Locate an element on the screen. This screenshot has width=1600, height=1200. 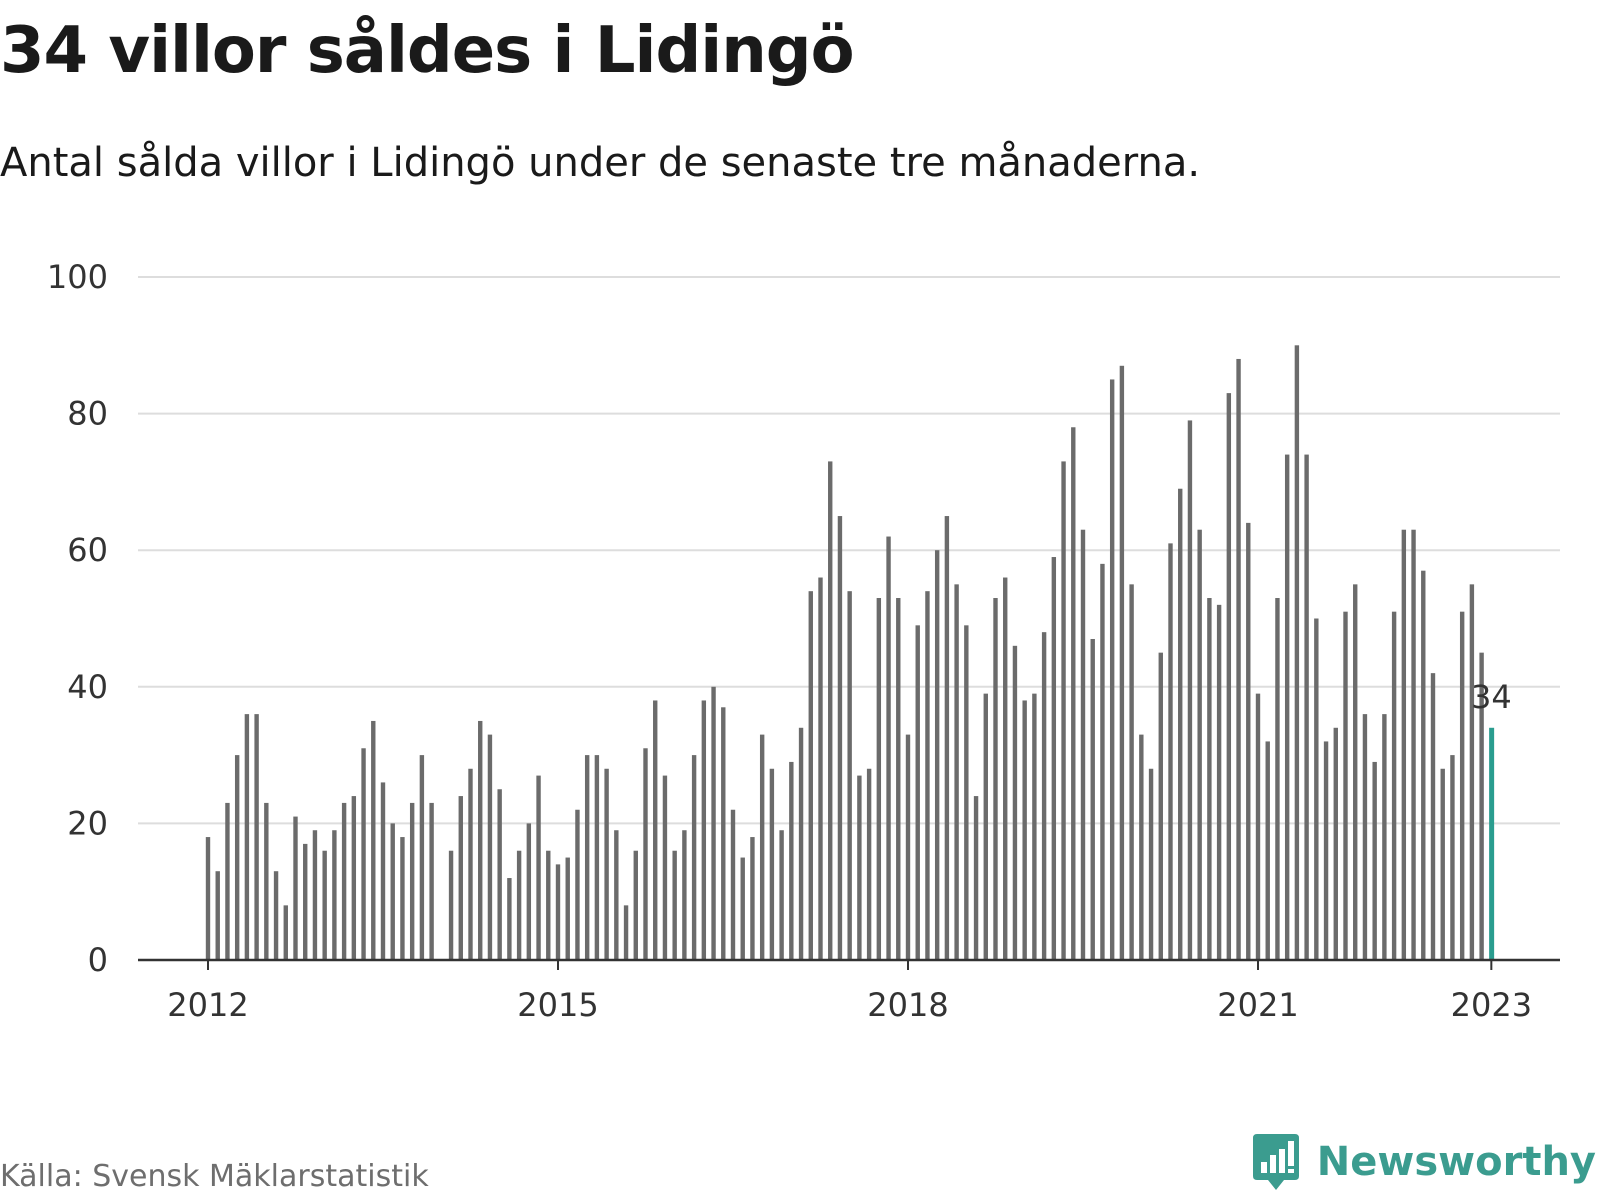
data-labels: 34 is located at coordinates (1491, 697).